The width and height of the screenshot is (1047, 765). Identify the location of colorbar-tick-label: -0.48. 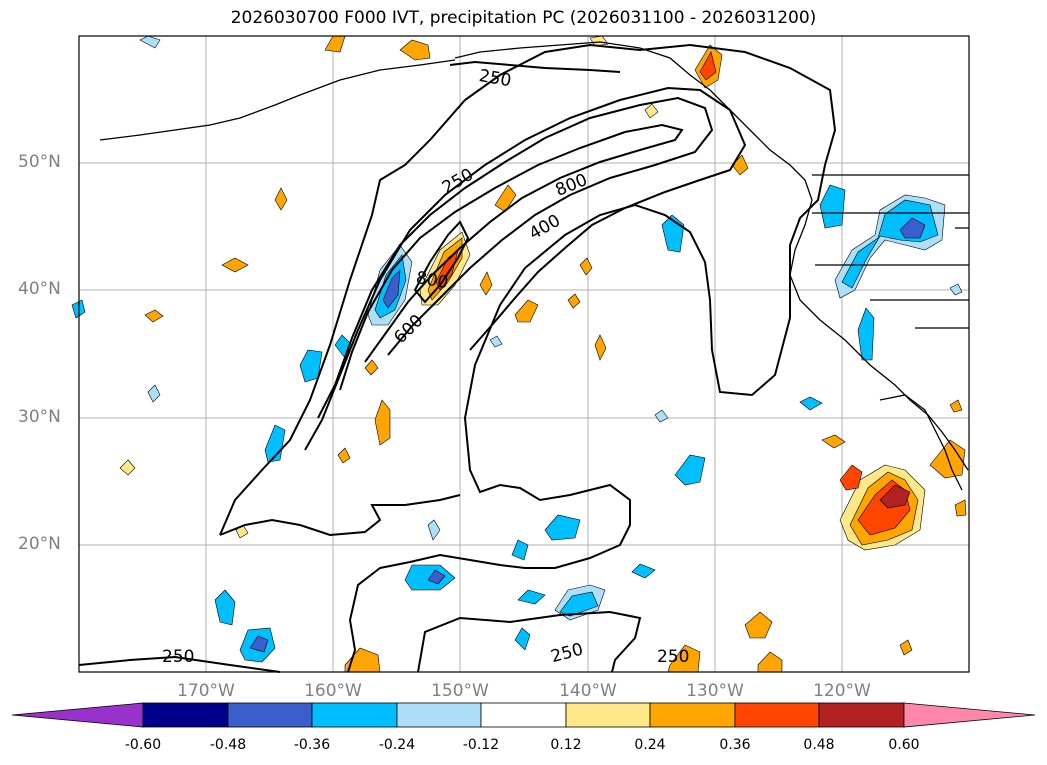
(228, 745).